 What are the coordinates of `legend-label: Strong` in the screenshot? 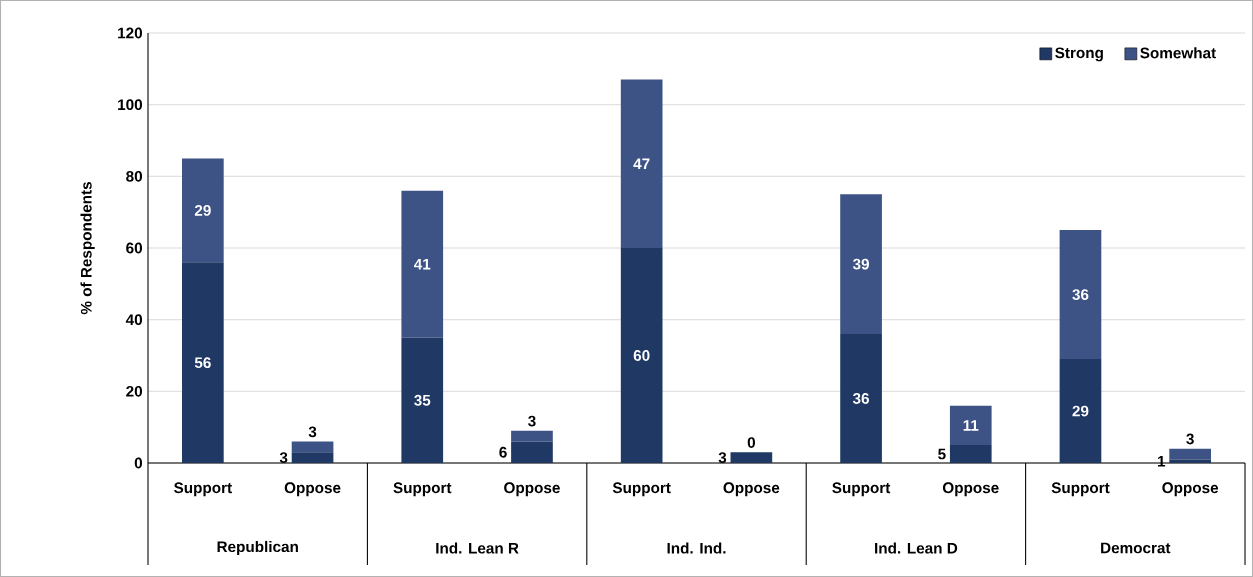 It's located at (1079, 54).